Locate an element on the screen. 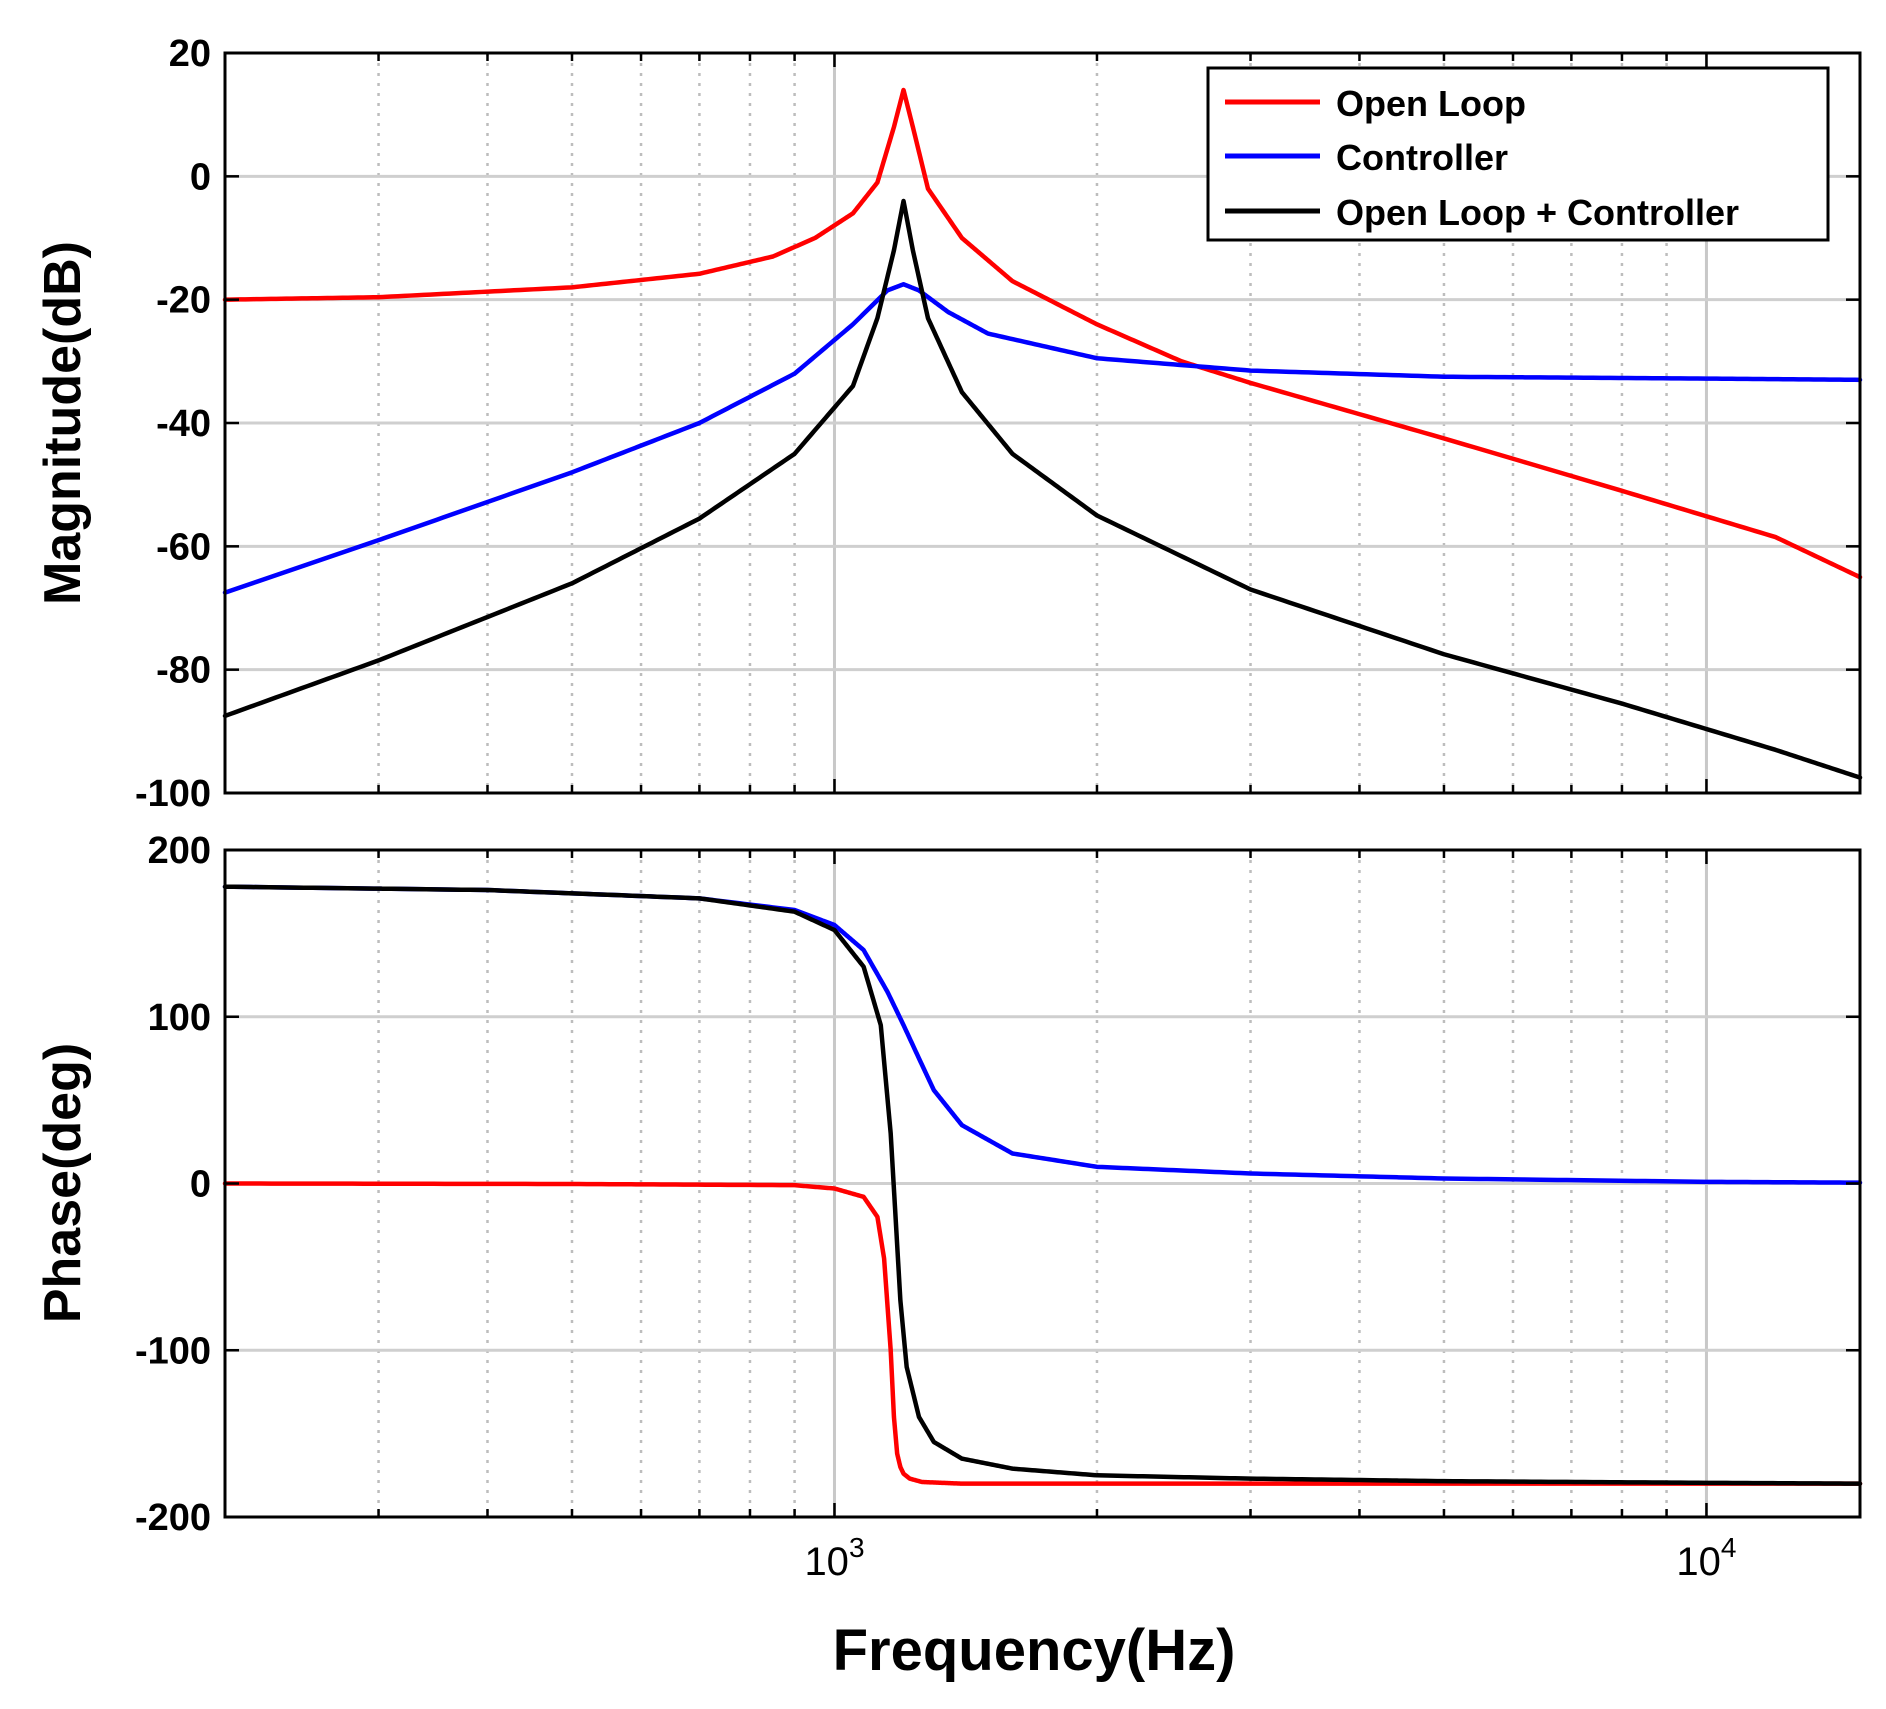 This screenshot has height=1709, width=1886. x-tick-label: 10⁴ is located at coordinates (1706, 1558).